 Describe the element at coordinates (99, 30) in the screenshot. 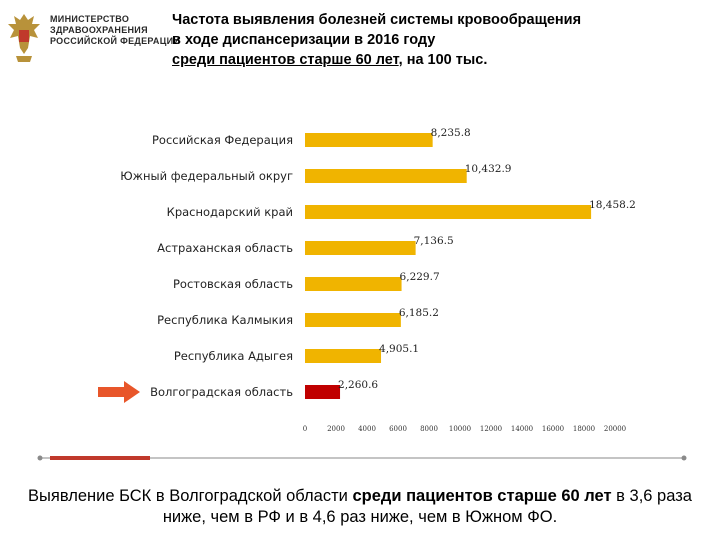

I see `ministry-line-2: ЗДРАВООХРАНЕНИЯ` at that location.